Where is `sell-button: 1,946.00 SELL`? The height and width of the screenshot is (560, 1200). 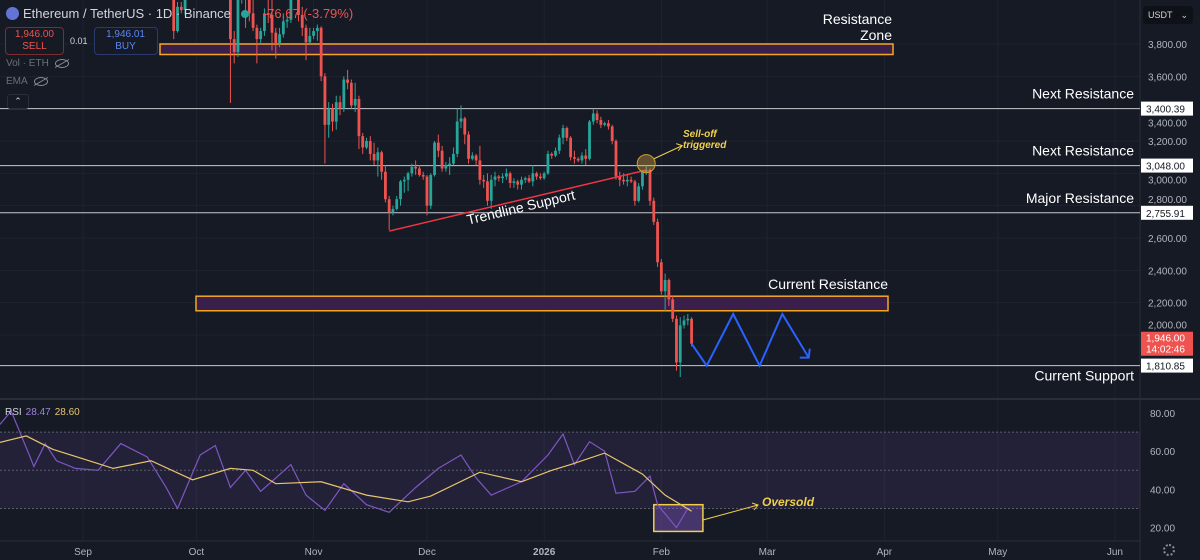
sell-button: 1,946.00 SELL is located at coordinates (34, 41).